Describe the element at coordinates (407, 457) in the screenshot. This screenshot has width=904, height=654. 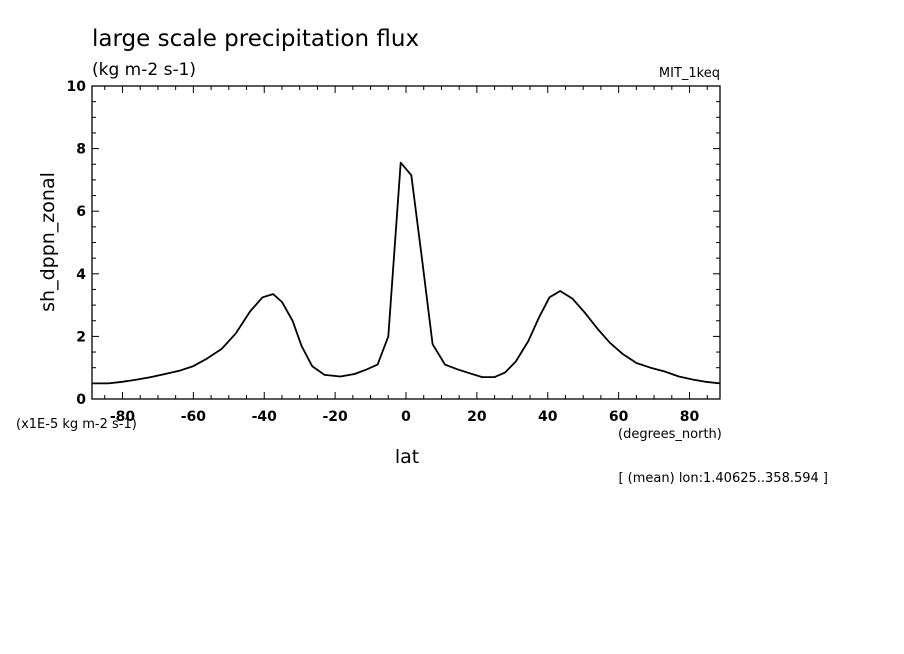
I see `x-axis-label: lat` at that location.